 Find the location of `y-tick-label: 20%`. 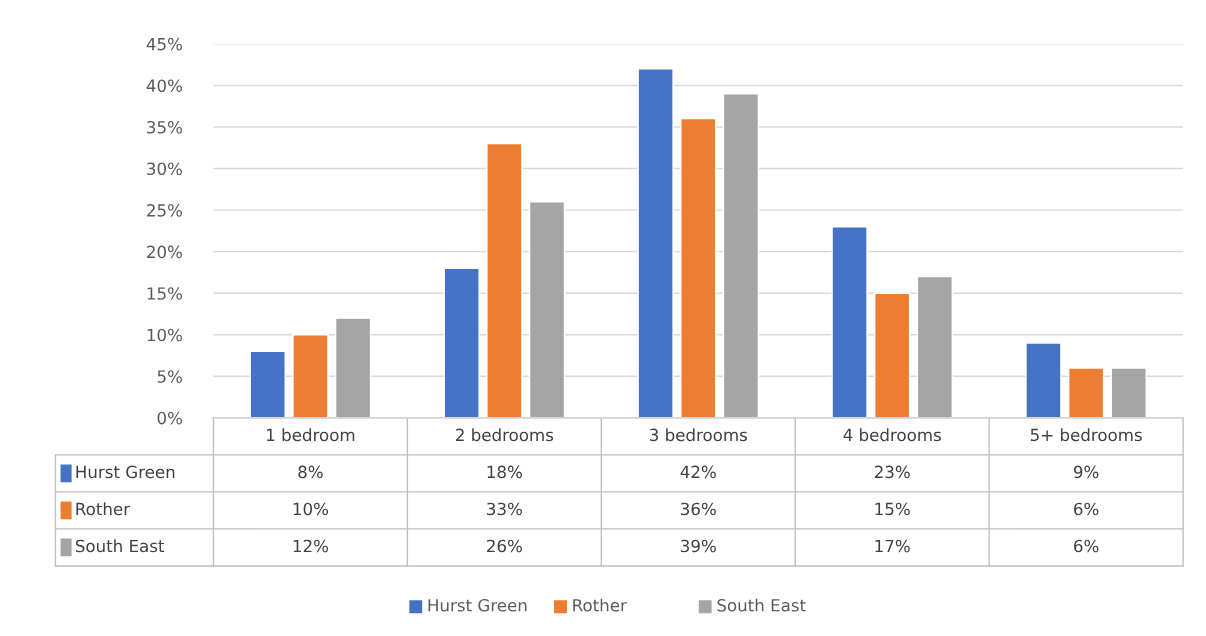

y-tick-label: 20% is located at coordinates (164, 252).